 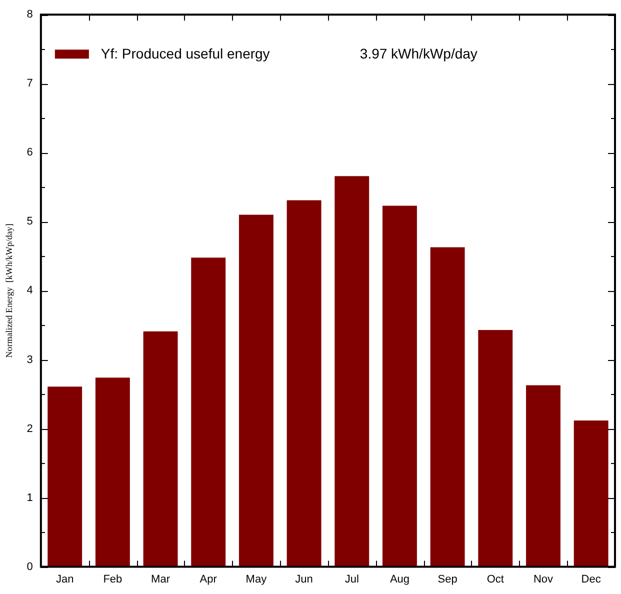 What do you see at coordinates (29, 360) in the screenshot?
I see `y-tick-label: 3` at bounding box center [29, 360].